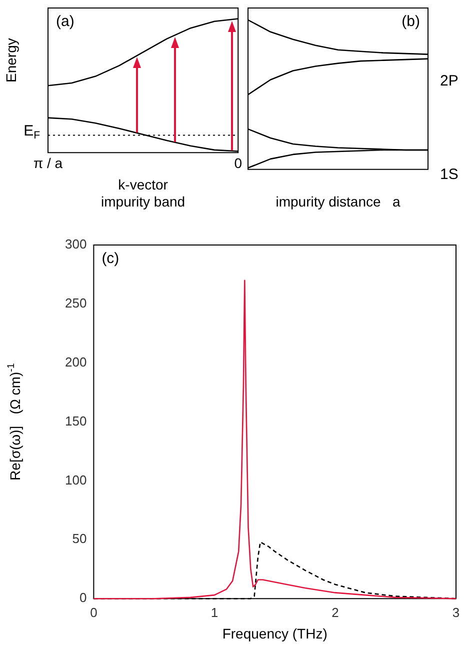 The width and height of the screenshot is (468, 651). What do you see at coordinates (214, 612) in the screenshot?
I see `x-tick-label: 1` at bounding box center [214, 612].